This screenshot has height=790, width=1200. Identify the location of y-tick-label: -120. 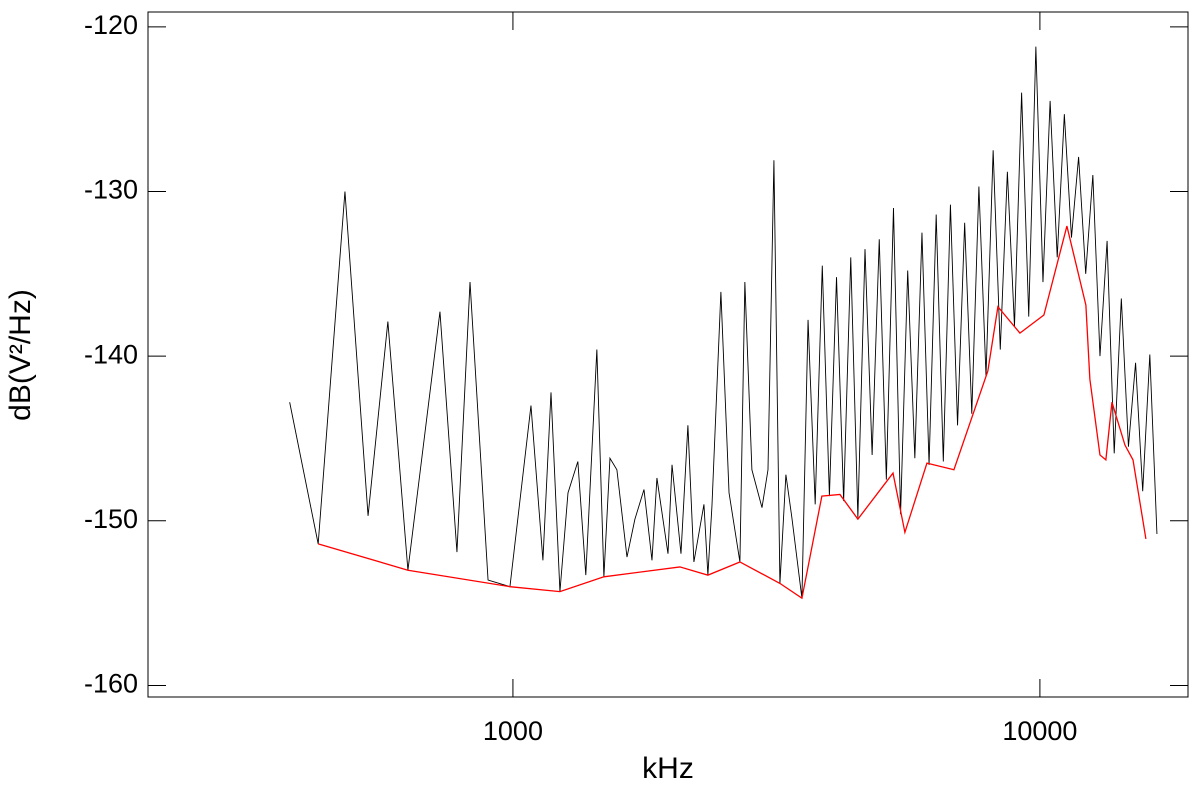
(111, 25).